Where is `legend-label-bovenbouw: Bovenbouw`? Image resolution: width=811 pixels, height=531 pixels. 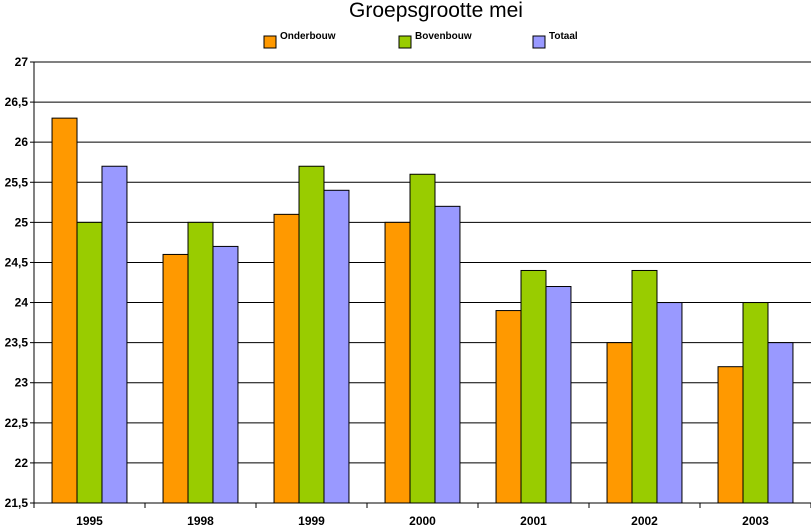
legend-label-bovenbouw: Bovenbouw is located at coordinates (443, 36).